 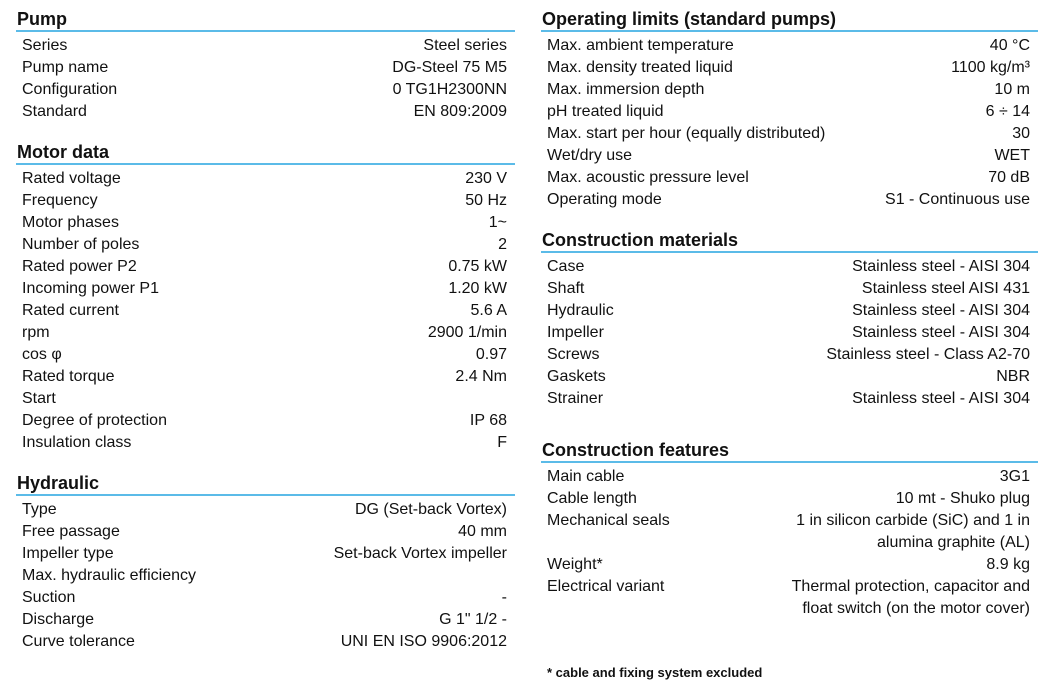 I want to click on spec-value: IP 68, so click(x=488, y=420).